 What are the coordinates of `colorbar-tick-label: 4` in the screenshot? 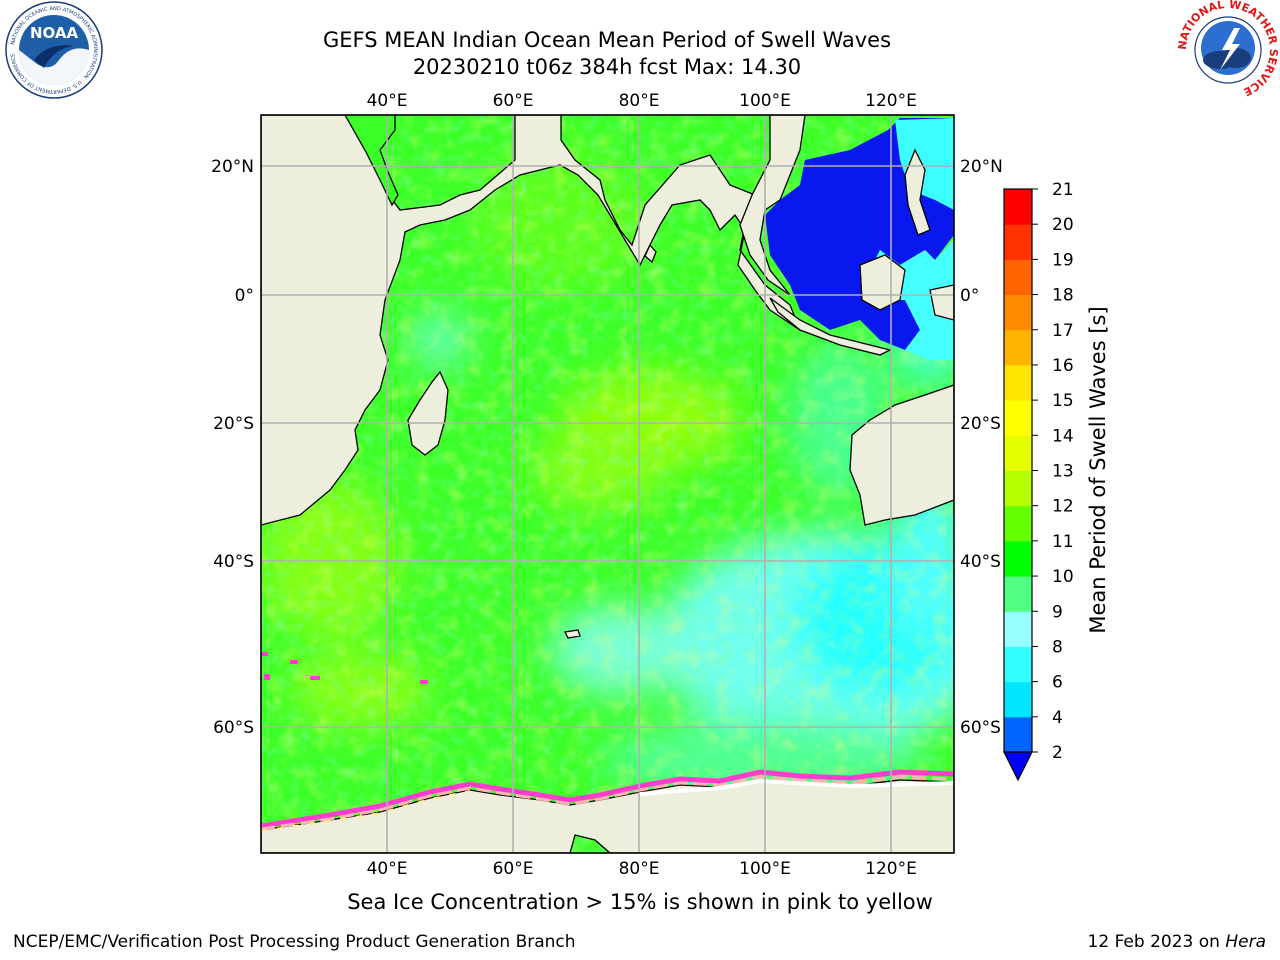 It's located at (1057, 718).